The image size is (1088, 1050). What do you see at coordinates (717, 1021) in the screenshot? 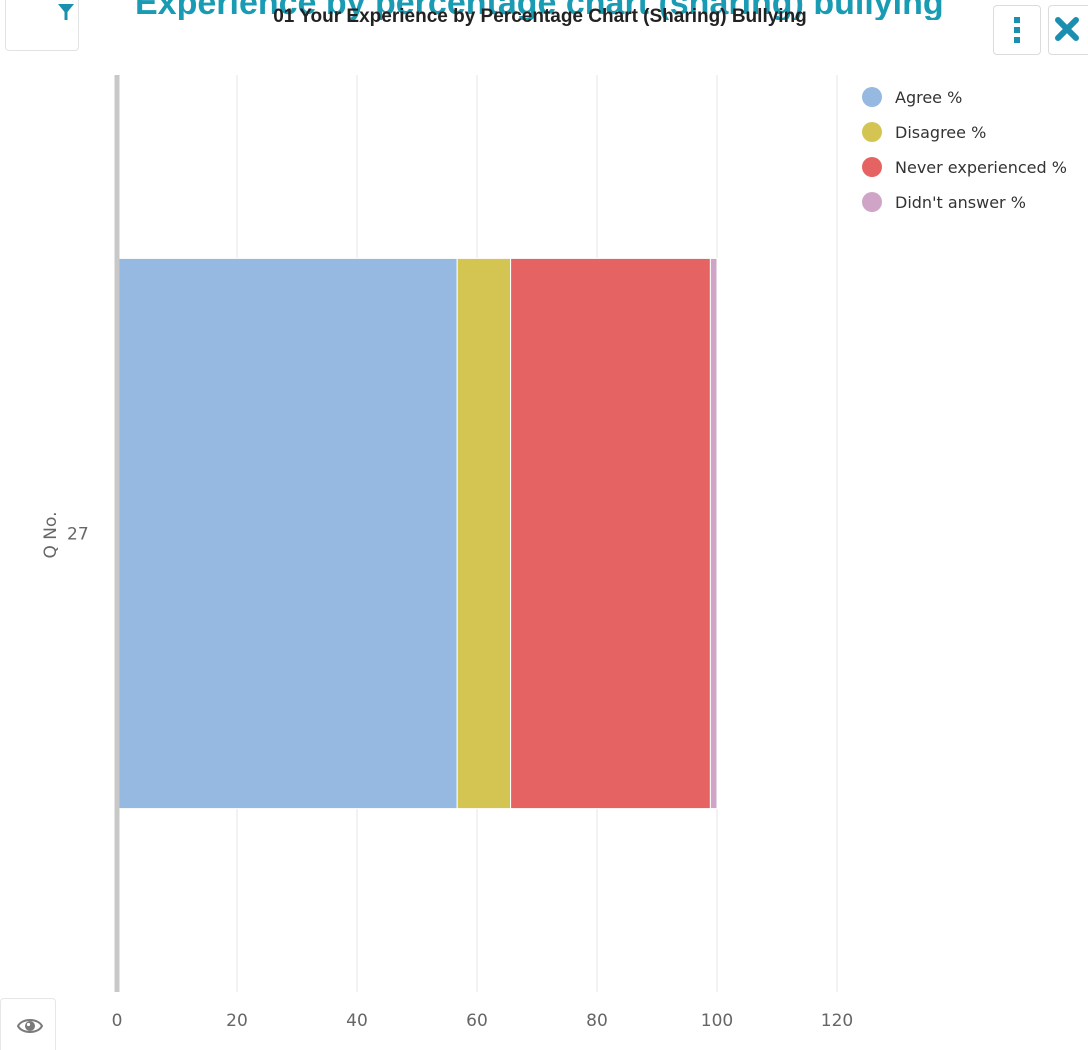
I see `x-tick-label: 100` at bounding box center [717, 1021].